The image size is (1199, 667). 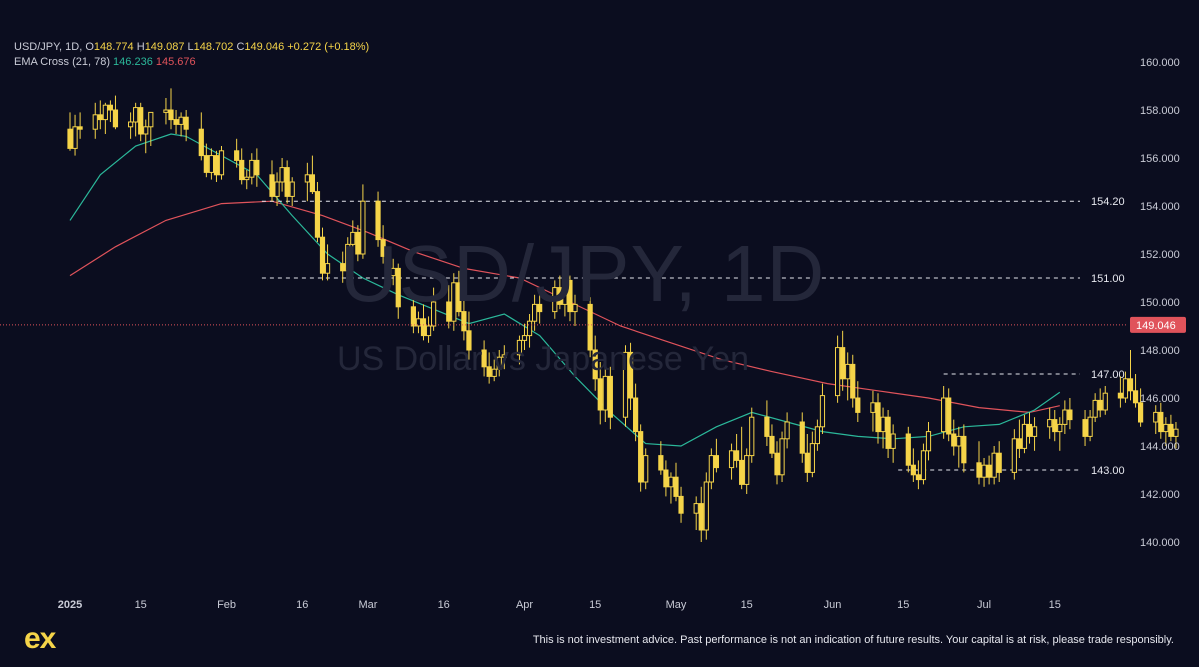 What do you see at coordinates (1108, 375) in the screenshot?
I see `level-label: 147.00` at bounding box center [1108, 375].